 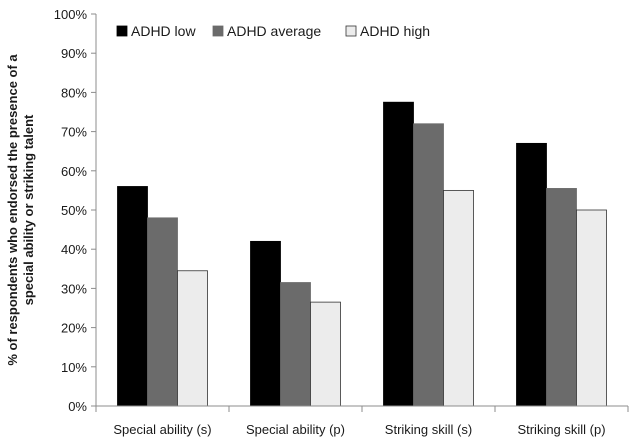 I want to click on x-category-label: Special ability (p), so click(x=295, y=429).